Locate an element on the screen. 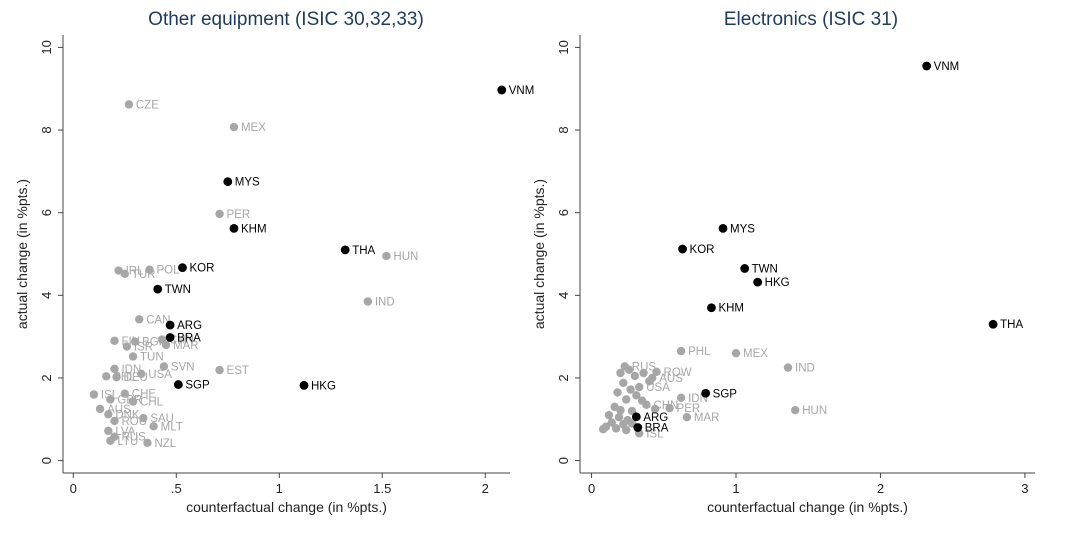 This screenshot has height=534, width=1080. point-label-other: ISR is located at coordinates (143, 348).